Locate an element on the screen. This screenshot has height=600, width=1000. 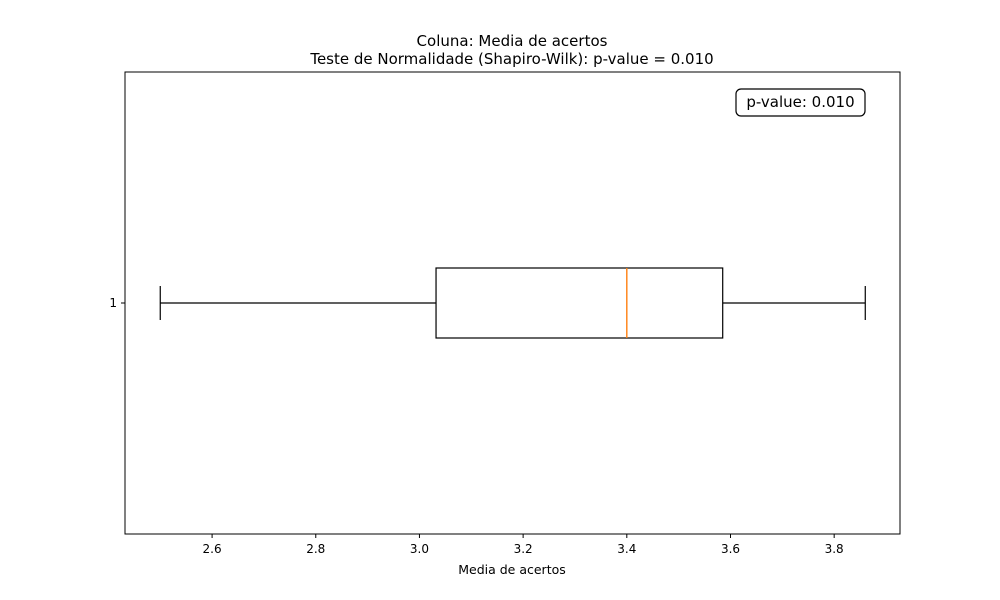
x-tick-label: 3.4 is located at coordinates (626, 549).